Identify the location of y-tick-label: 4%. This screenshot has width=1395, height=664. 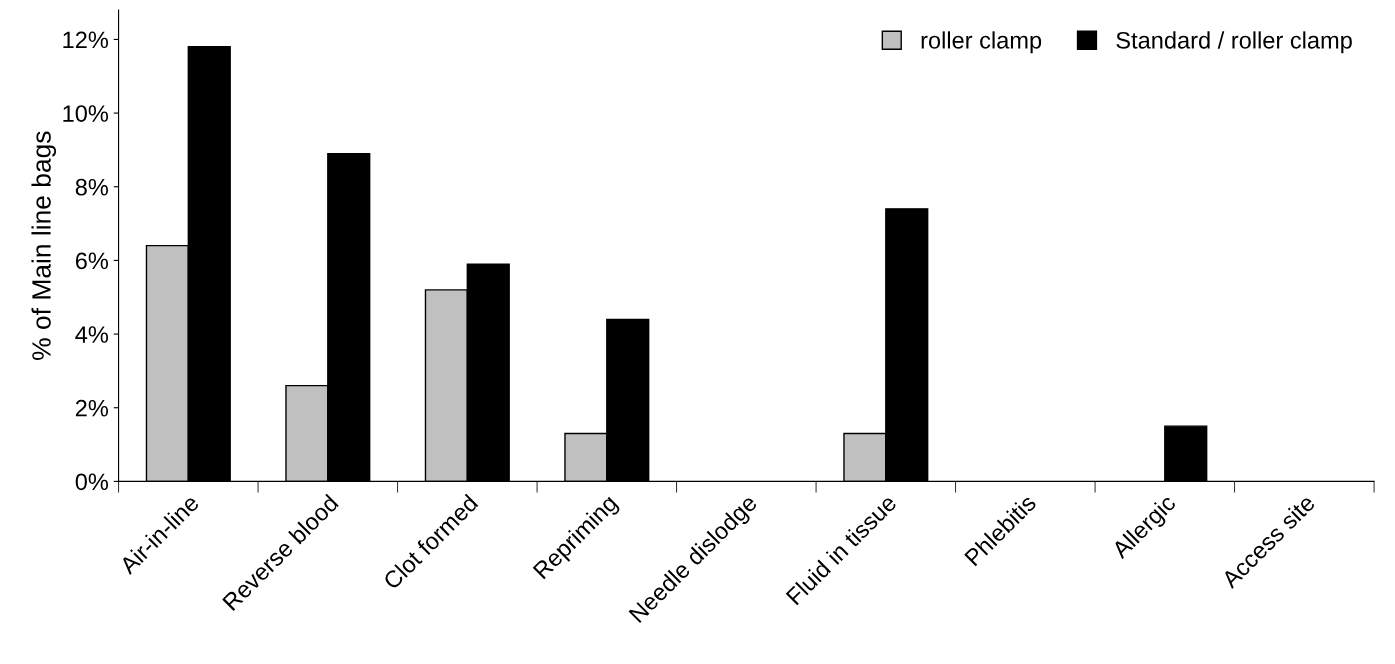
(92, 334).